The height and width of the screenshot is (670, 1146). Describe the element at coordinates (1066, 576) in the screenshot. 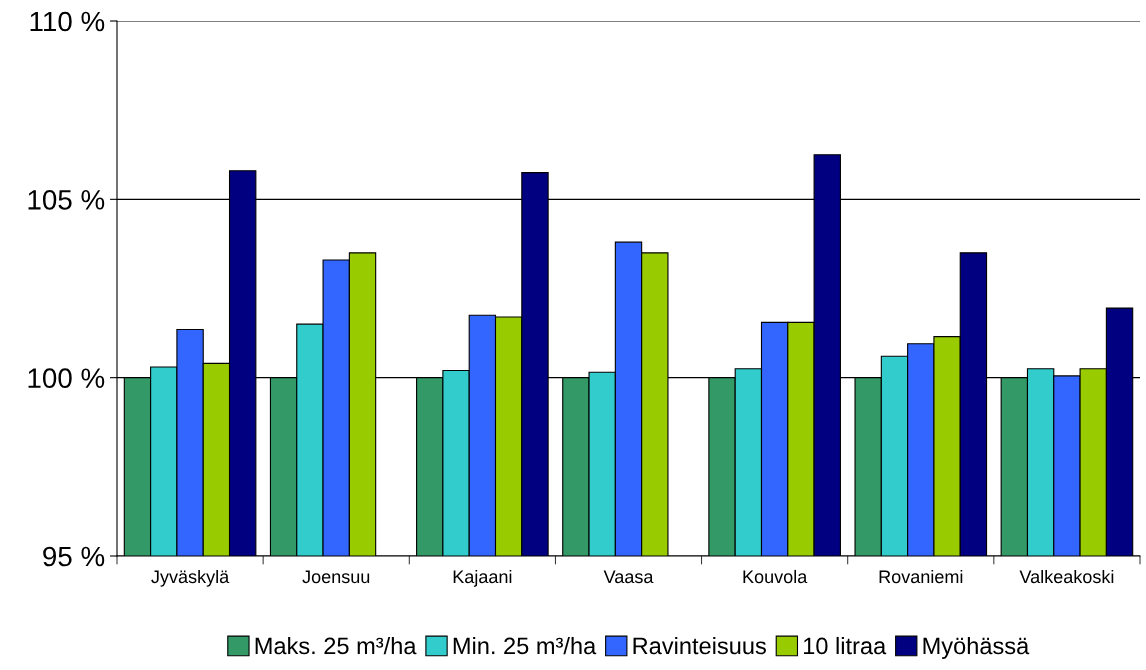

I see `x-tick-label: Valkeakoski` at that location.